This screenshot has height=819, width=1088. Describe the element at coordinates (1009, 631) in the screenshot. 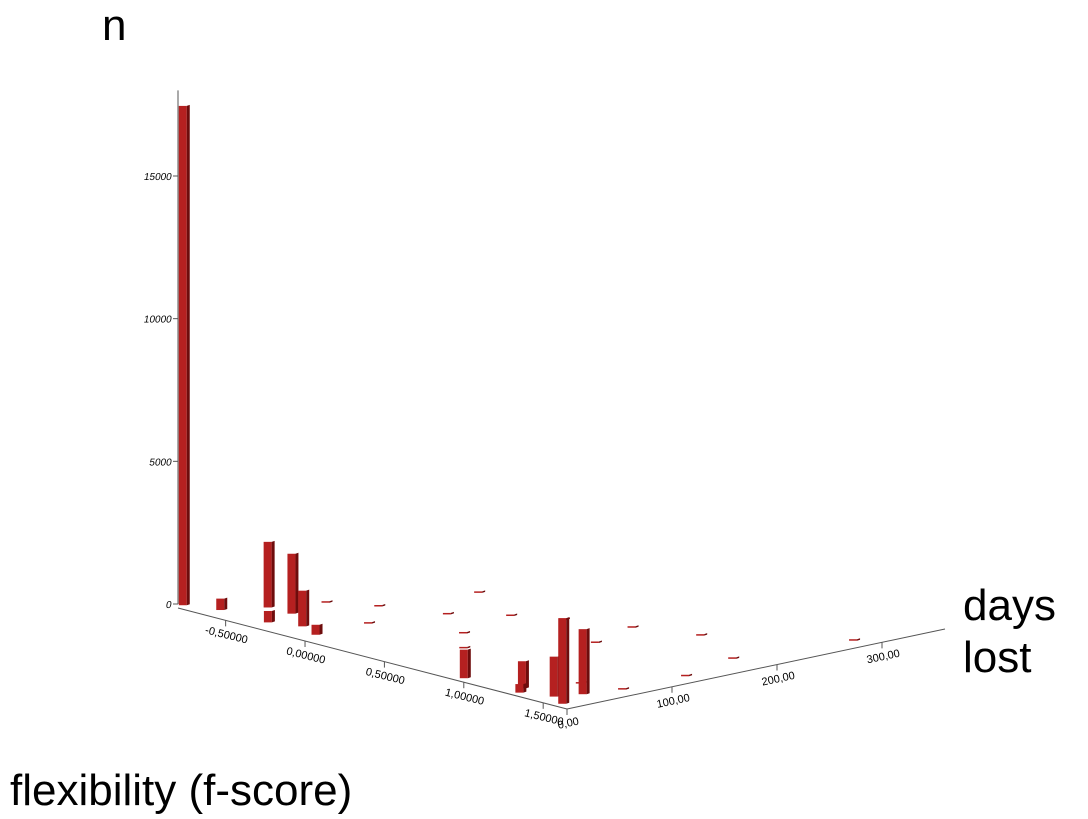

I see `z-axis-title: days lost` at that location.